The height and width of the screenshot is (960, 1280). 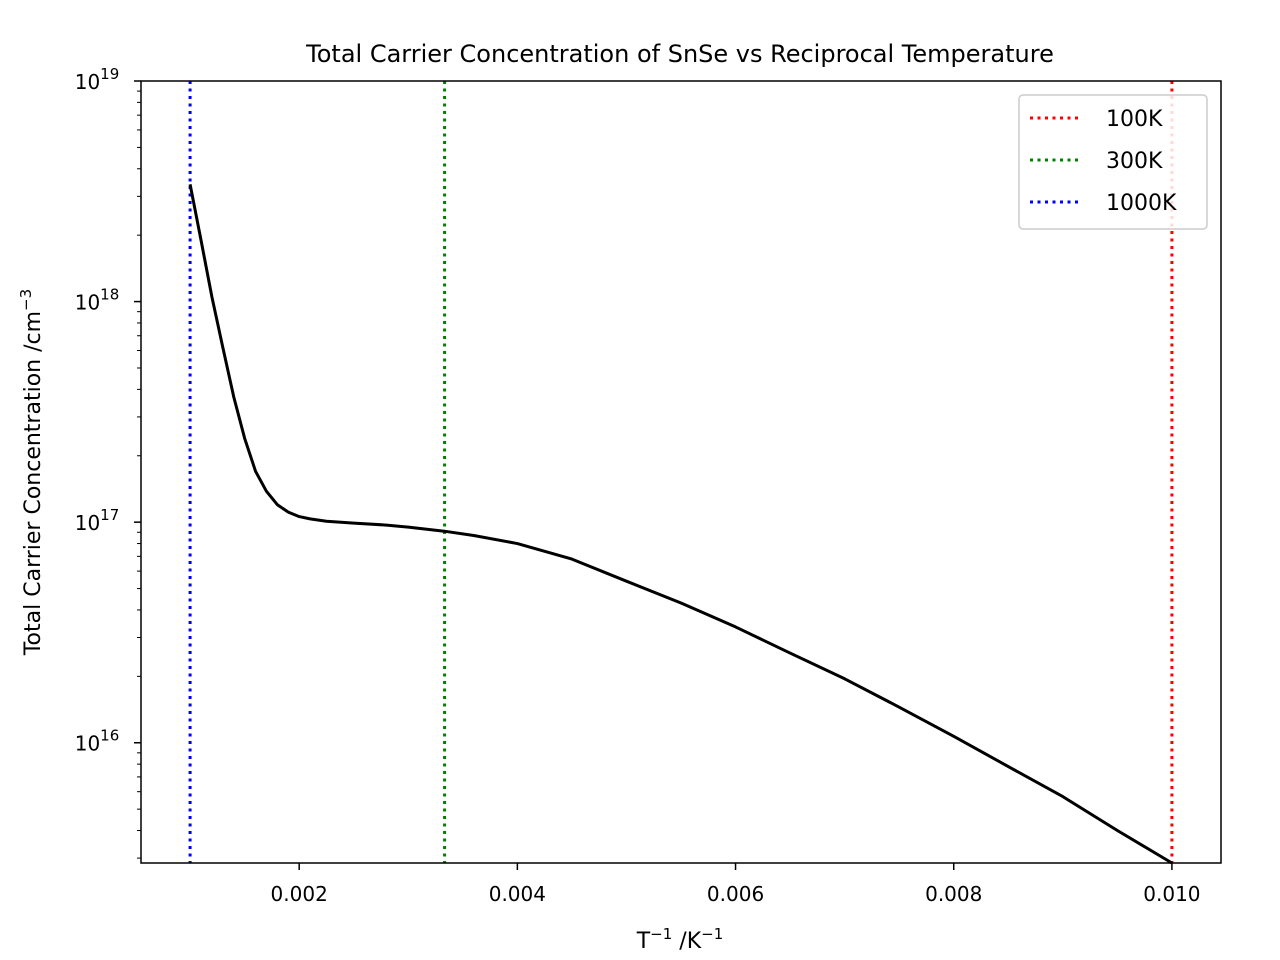 What do you see at coordinates (1103, 161) in the screenshot?
I see `legend-items: 100K 300K 1000K` at bounding box center [1103, 161].